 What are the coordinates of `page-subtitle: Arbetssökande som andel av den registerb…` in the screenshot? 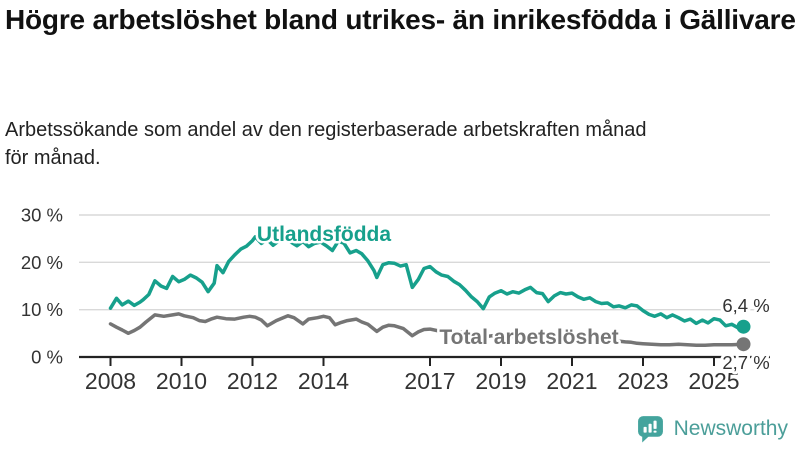 It's located at (326, 144).